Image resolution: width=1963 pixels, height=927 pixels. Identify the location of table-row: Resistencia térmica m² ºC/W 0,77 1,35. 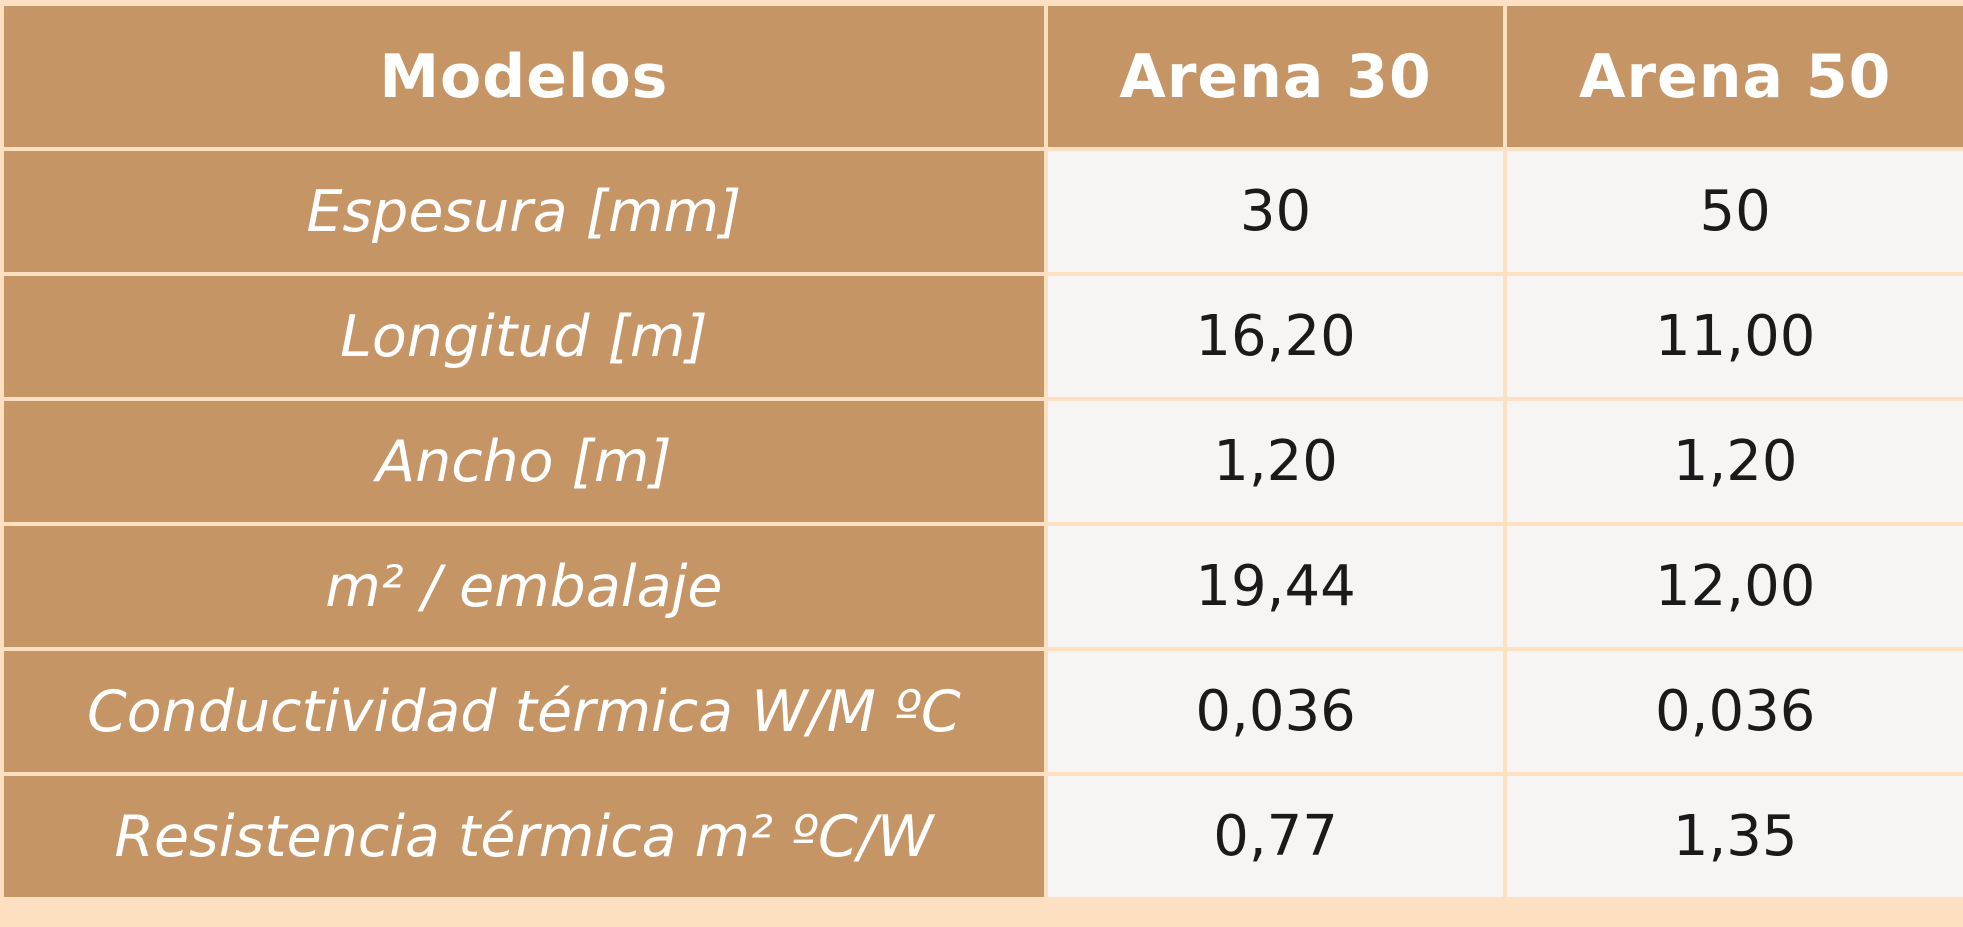
(983, 836).